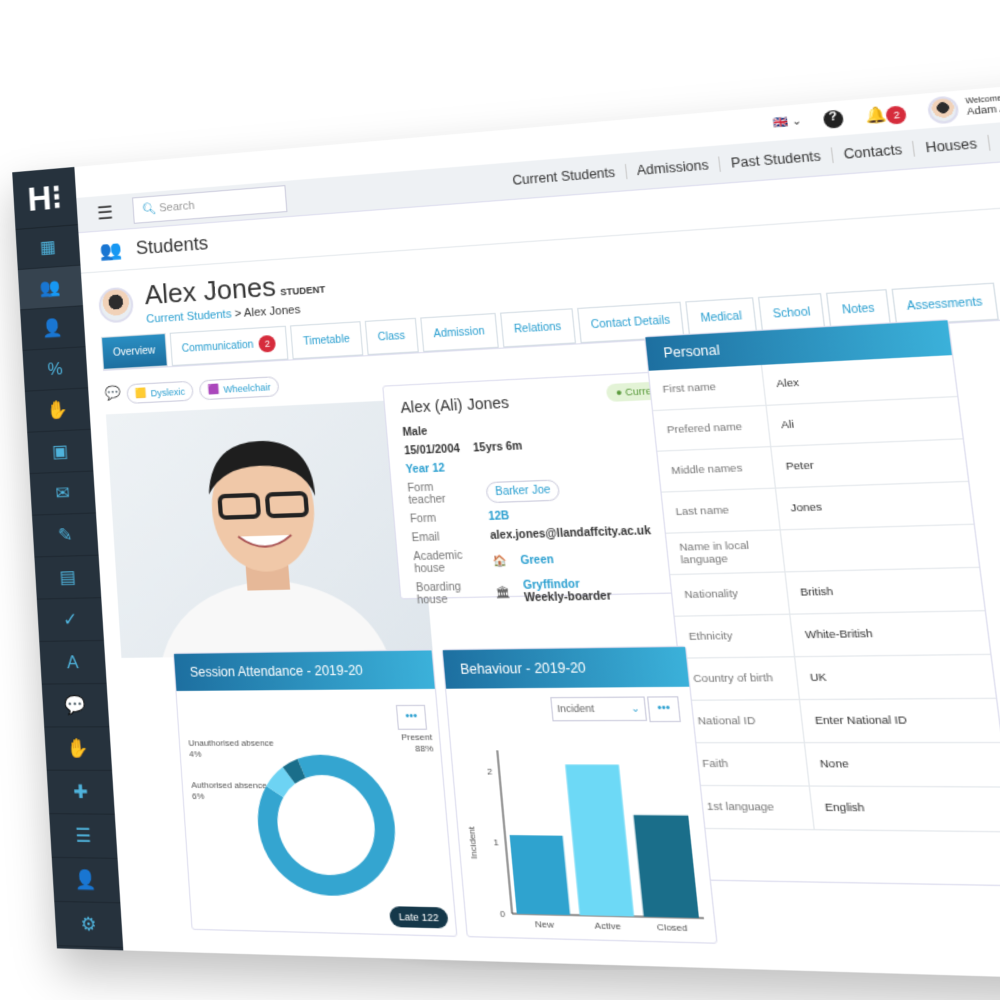  I want to click on x-tick-label: New, so click(544, 924).